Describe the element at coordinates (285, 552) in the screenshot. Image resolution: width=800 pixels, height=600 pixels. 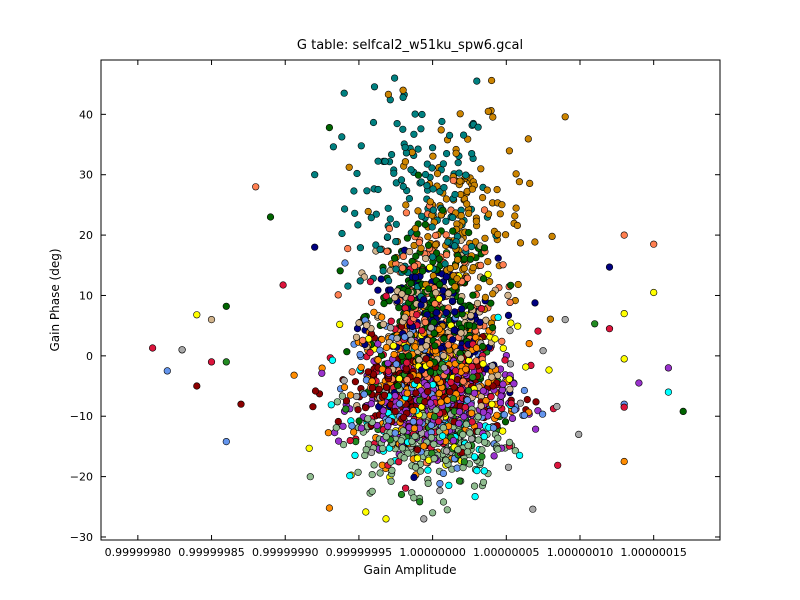
I see `x-tick-label: 0.99999990` at that location.